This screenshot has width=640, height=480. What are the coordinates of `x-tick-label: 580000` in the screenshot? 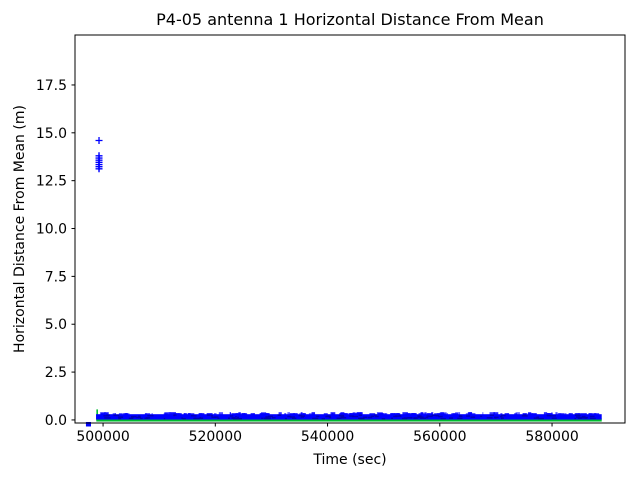 It's located at (551, 437).